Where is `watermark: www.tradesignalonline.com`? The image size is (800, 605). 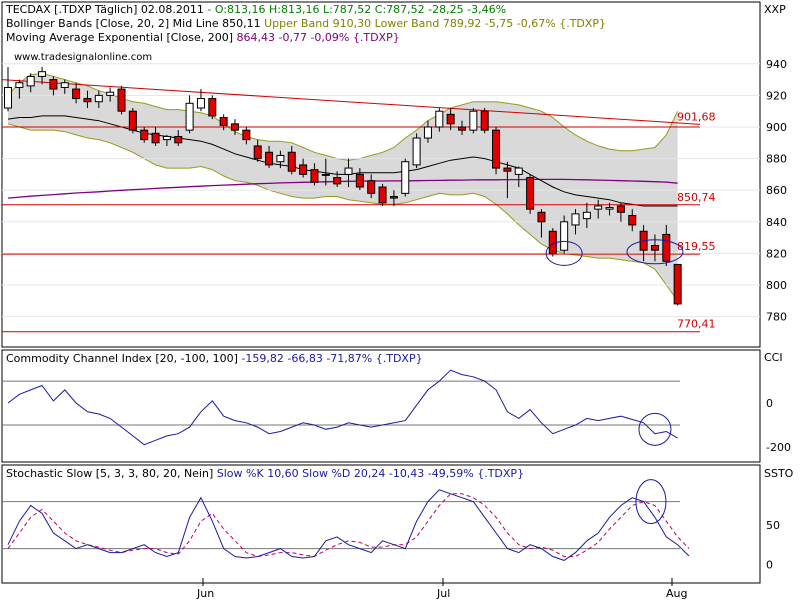 watermark: www.tradesignalonline.com is located at coordinates (83, 57).